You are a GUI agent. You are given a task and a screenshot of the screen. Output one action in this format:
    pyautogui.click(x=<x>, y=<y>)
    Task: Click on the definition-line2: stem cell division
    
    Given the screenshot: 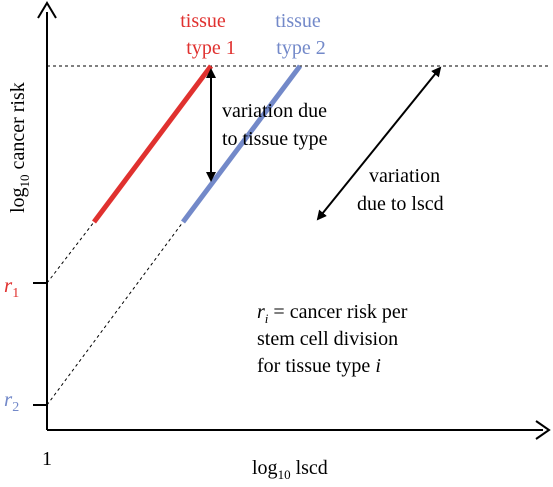 What is the action you would take?
    pyautogui.click(x=327, y=339)
    